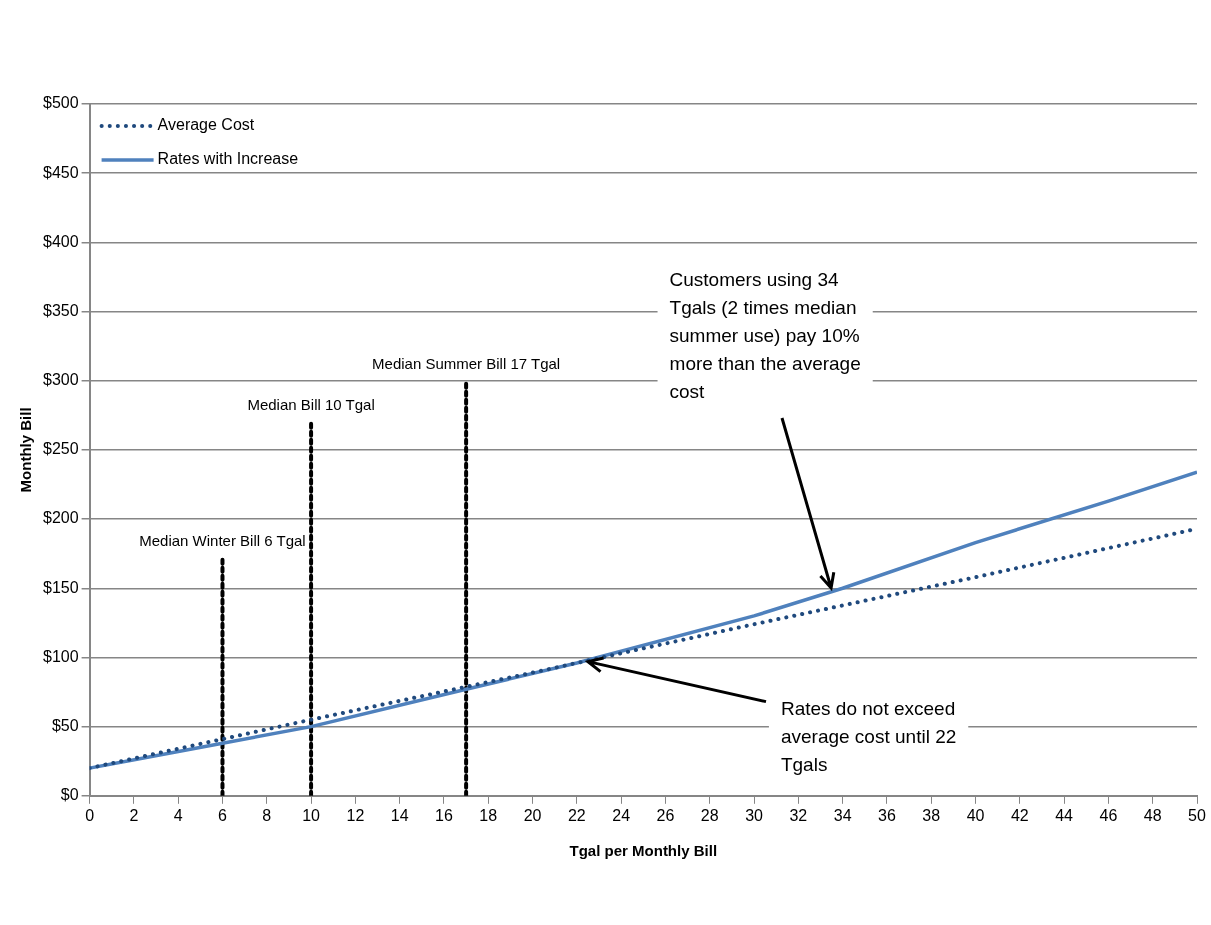 The width and height of the screenshot is (1211, 925). I want to click on annotation: Rates do not exceed average cost until 22 Tgals, so click(868, 736).